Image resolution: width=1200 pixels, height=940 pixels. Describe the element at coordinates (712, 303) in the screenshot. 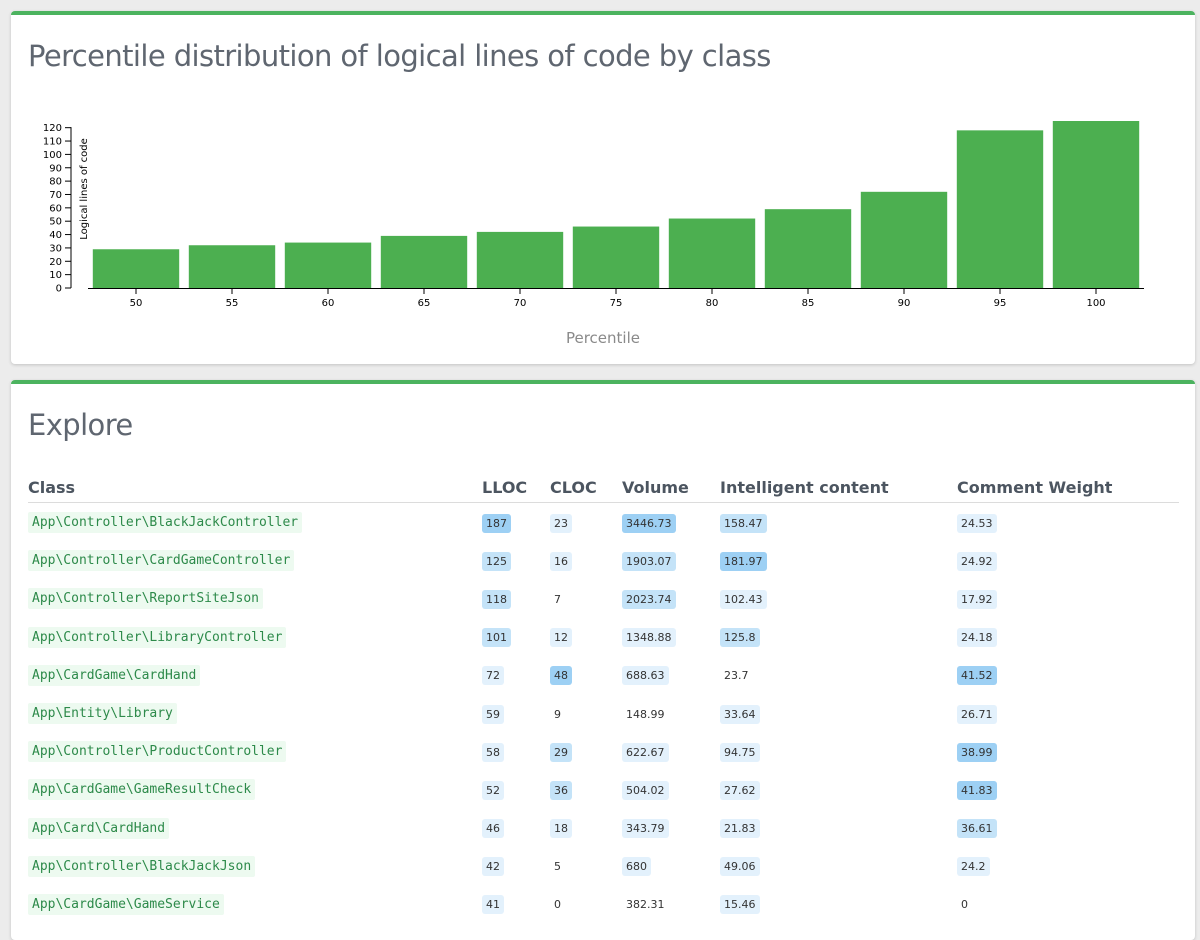

I see `x-tick-label: 80` at that location.